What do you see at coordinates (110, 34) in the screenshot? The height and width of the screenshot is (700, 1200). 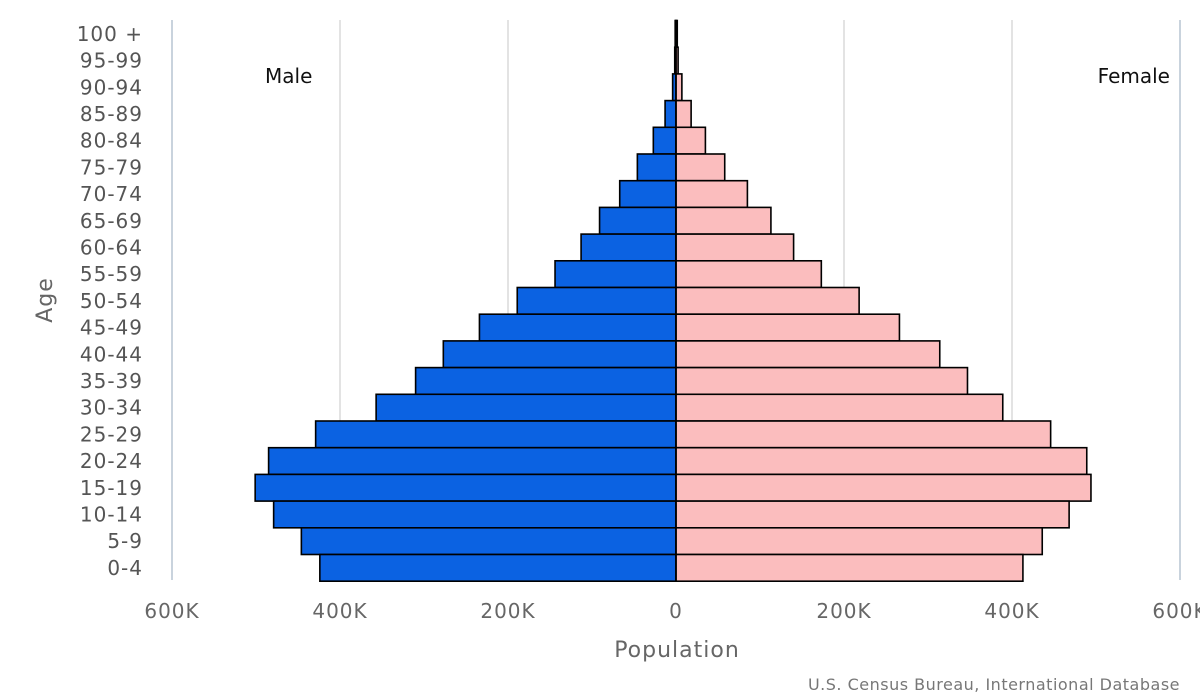 I see `y-tick-label: 100 +` at bounding box center [110, 34].